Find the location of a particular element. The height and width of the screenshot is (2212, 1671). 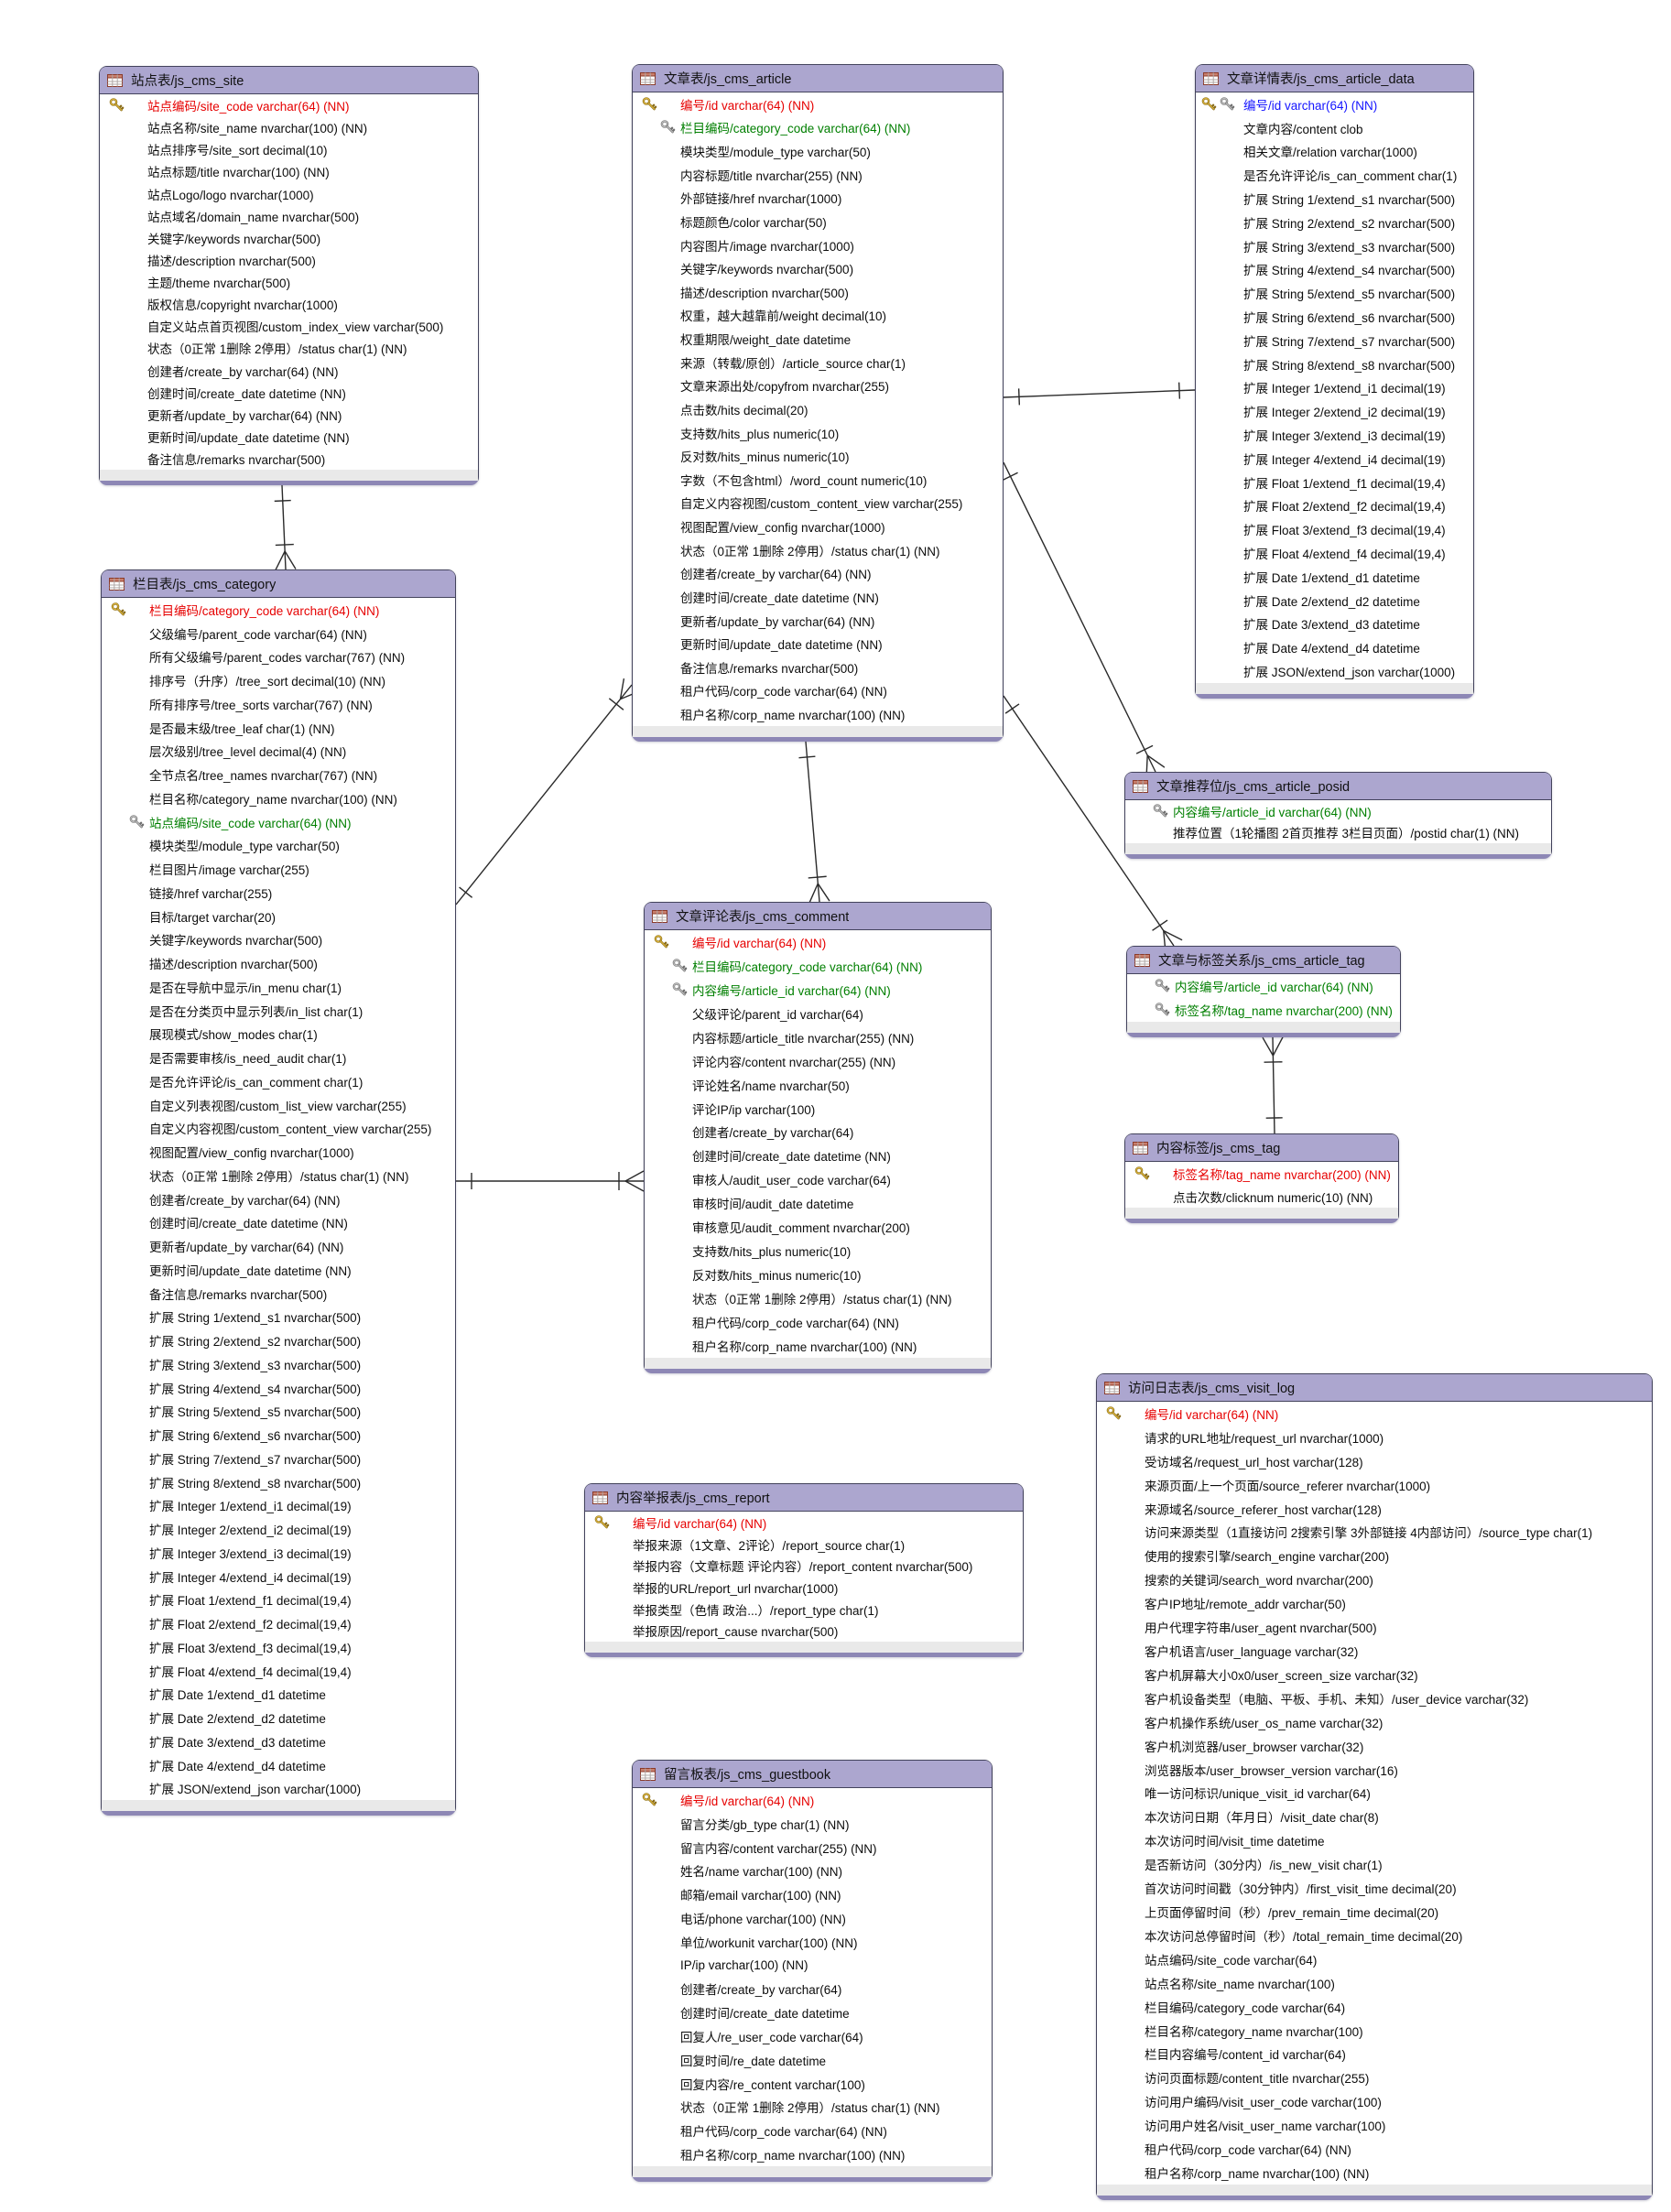

field-row: 目标/target varchar(20) is located at coordinates (278, 916).